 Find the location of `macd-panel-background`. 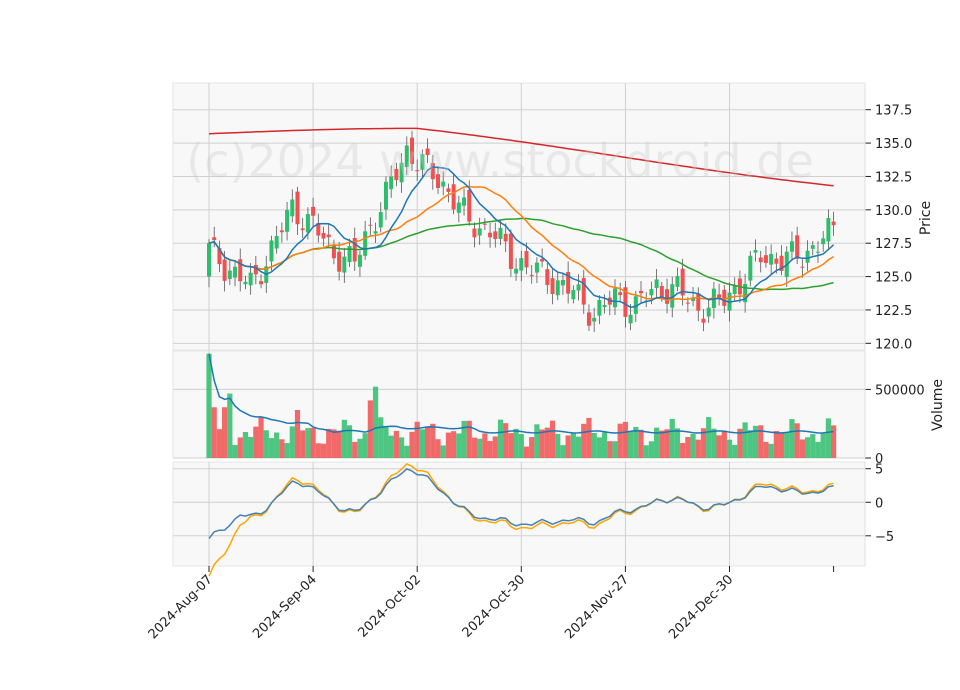

macd-panel-background is located at coordinates (519, 514).